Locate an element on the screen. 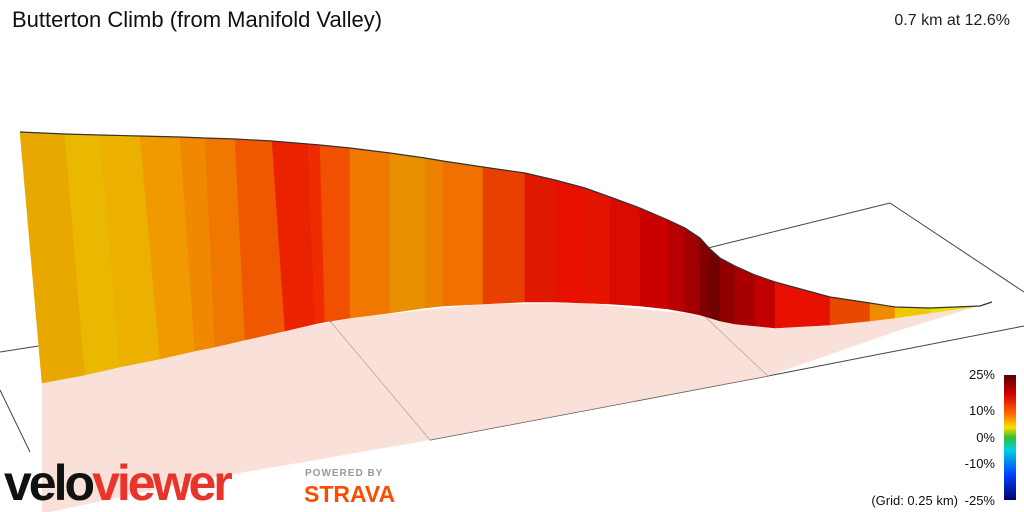  legend-label: -25% is located at coordinates (980, 500).